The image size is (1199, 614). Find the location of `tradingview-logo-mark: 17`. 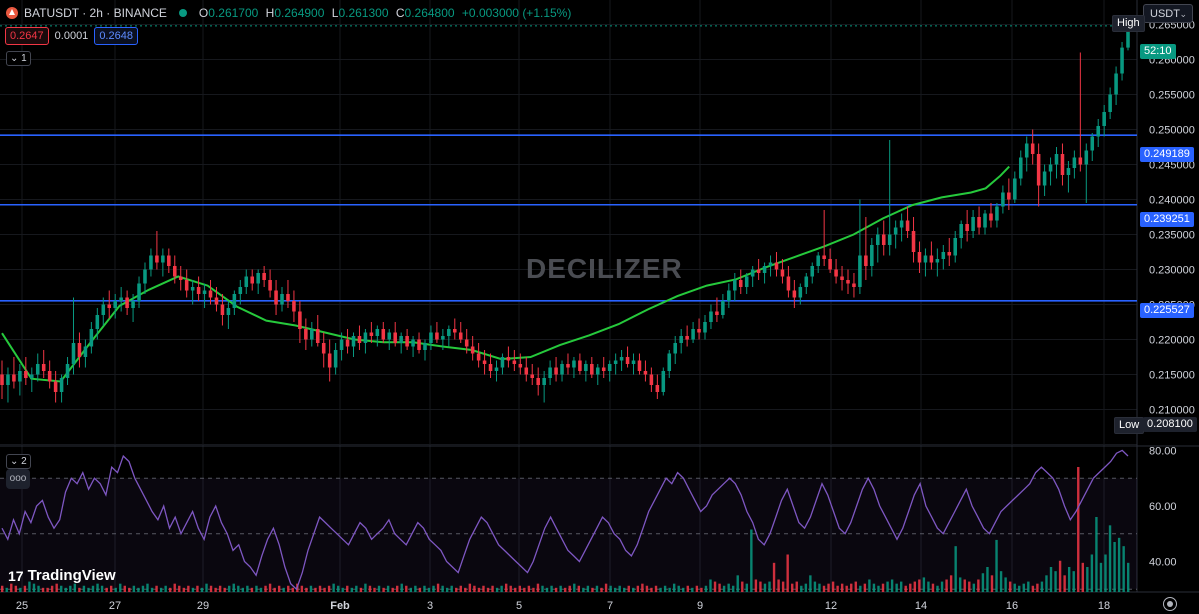

tradingview-logo-mark: 17 is located at coordinates (16, 575).